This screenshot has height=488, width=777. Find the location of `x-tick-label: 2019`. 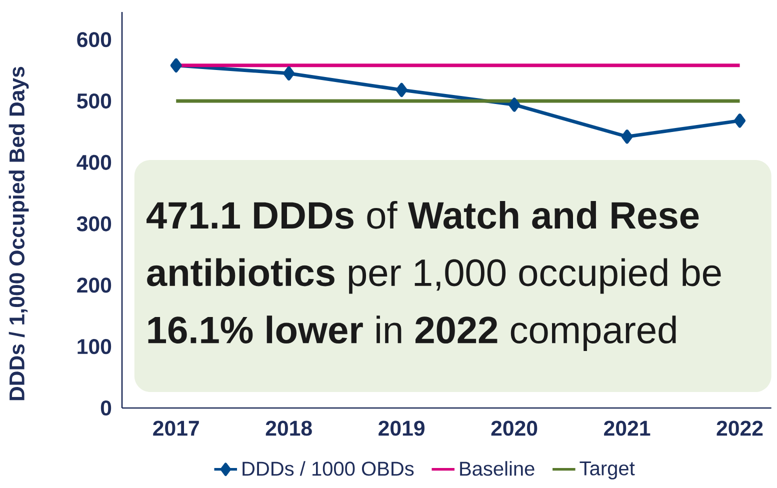

x-tick-label: 2019 is located at coordinates (401, 428).